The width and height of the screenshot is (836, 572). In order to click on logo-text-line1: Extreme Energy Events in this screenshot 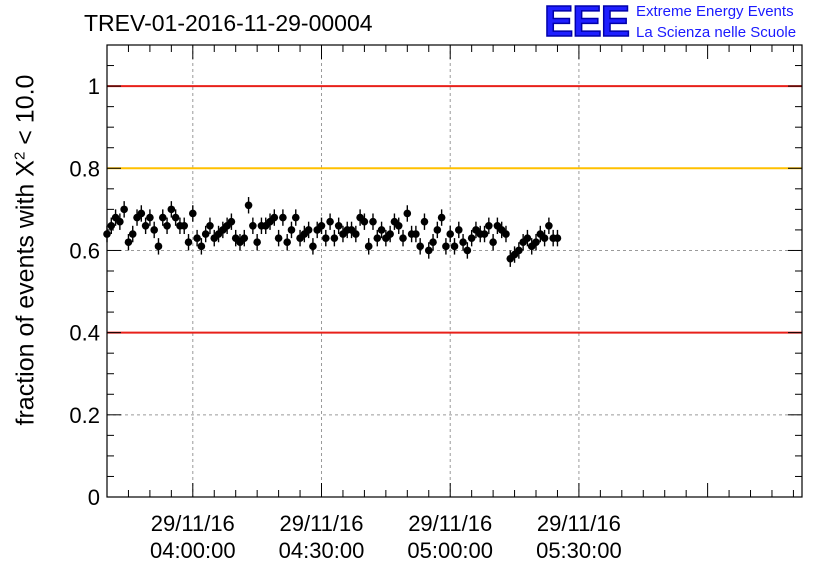, I will do `click(715, 11)`.